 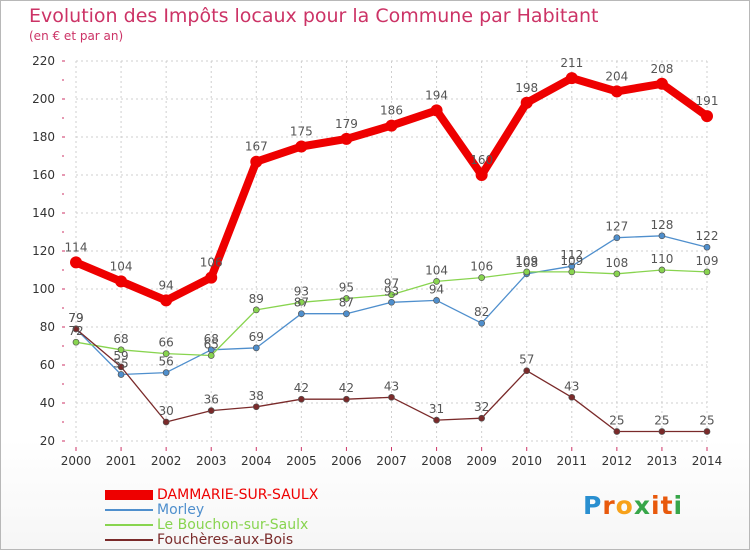 I want to click on data-label: 128, so click(x=661, y=225).